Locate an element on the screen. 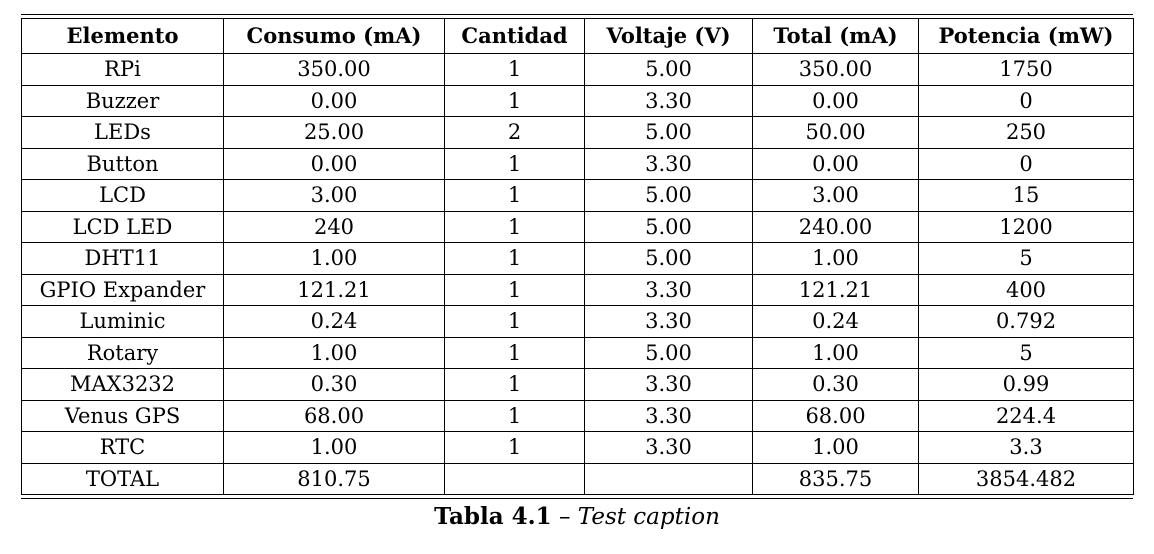  table-cell: RPi is located at coordinates (122, 69).